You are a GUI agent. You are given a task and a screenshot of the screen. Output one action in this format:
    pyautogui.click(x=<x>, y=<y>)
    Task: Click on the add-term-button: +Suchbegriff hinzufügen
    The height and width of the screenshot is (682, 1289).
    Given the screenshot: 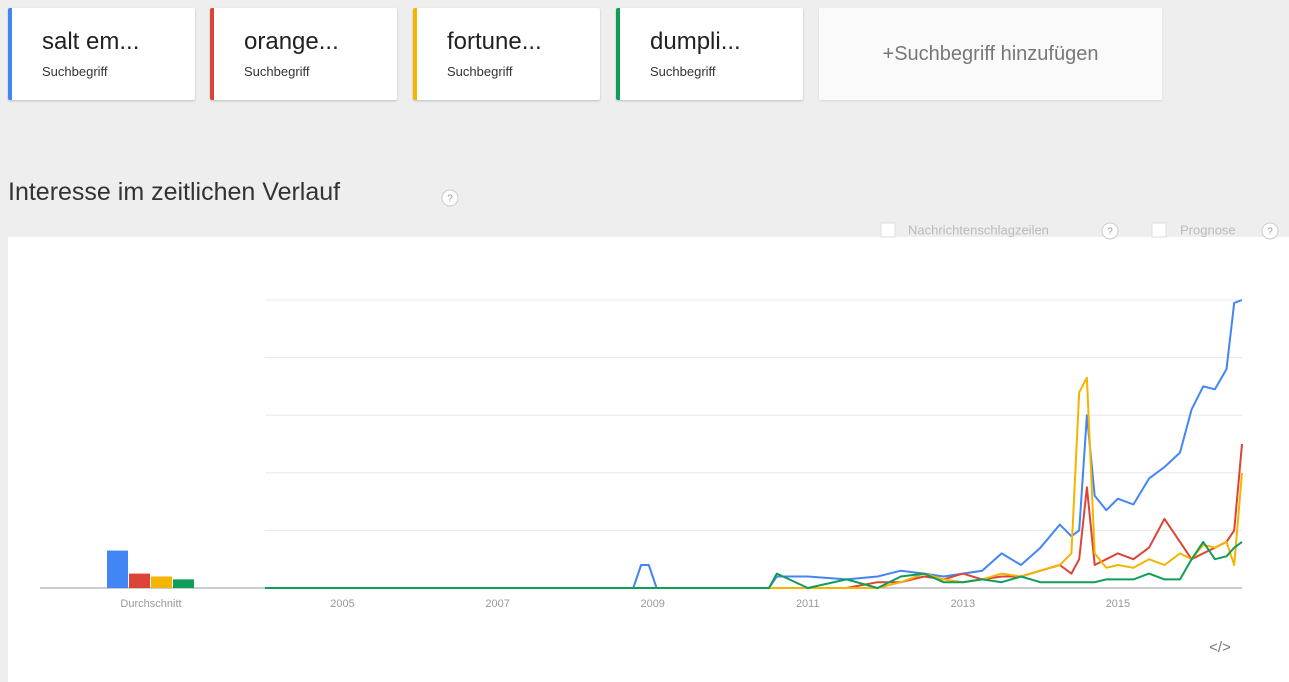 What is the action you would take?
    pyautogui.click(x=990, y=54)
    